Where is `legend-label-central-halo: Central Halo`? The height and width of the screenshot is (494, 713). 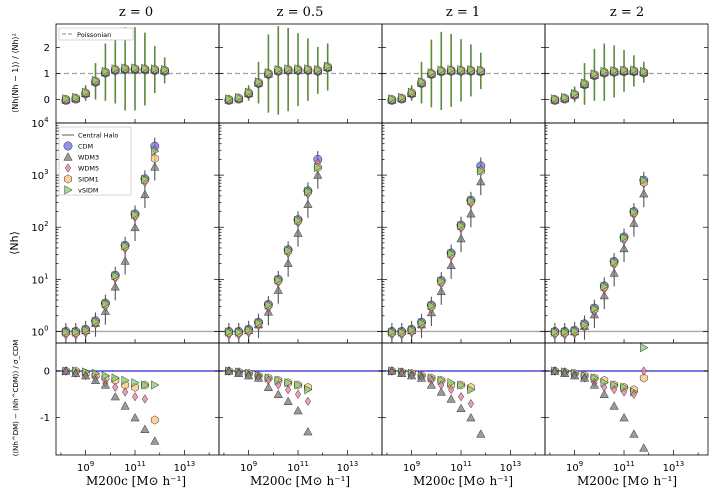
legend-label-central-halo: Central Halo is located at coordinates (98, 136).